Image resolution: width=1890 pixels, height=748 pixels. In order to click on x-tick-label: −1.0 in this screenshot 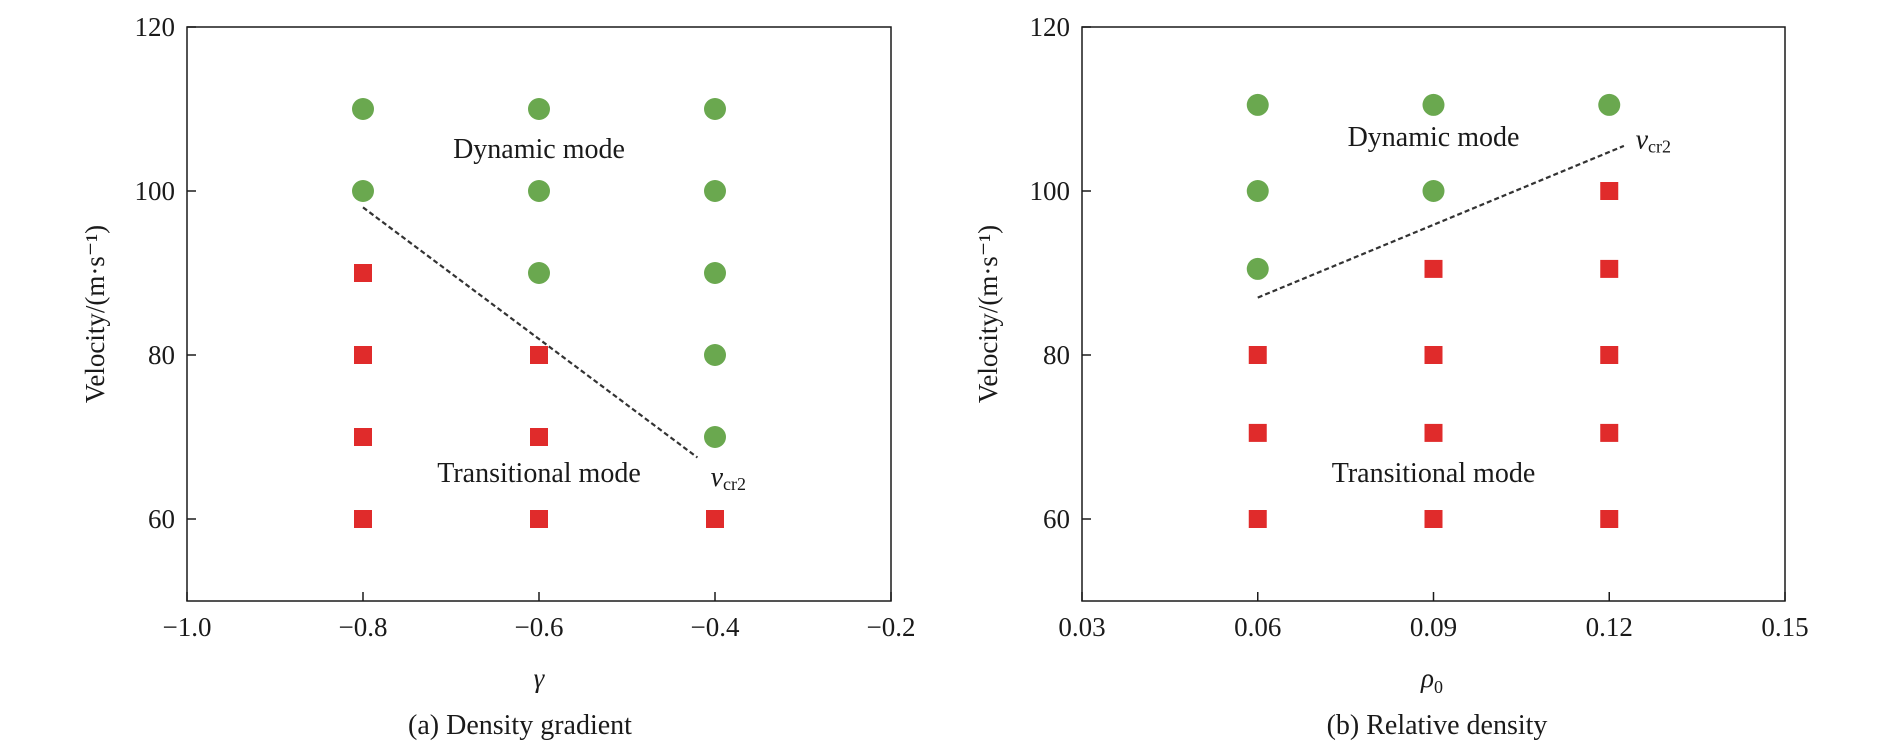, I will do `click(187, 627)`.